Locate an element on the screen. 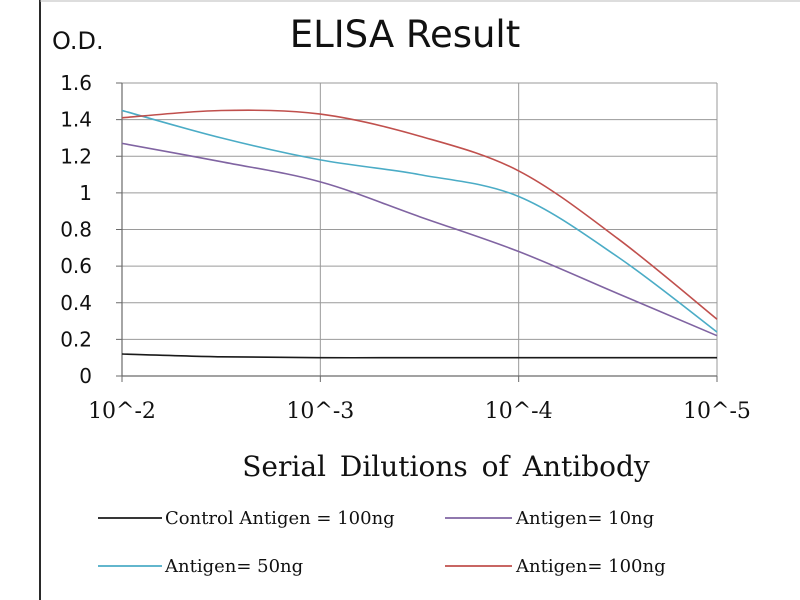 Image resolution: width=800 pixels, height=600 pixels. legend-label-3: Antigen= 100ng is located at coordinates (590, 566).